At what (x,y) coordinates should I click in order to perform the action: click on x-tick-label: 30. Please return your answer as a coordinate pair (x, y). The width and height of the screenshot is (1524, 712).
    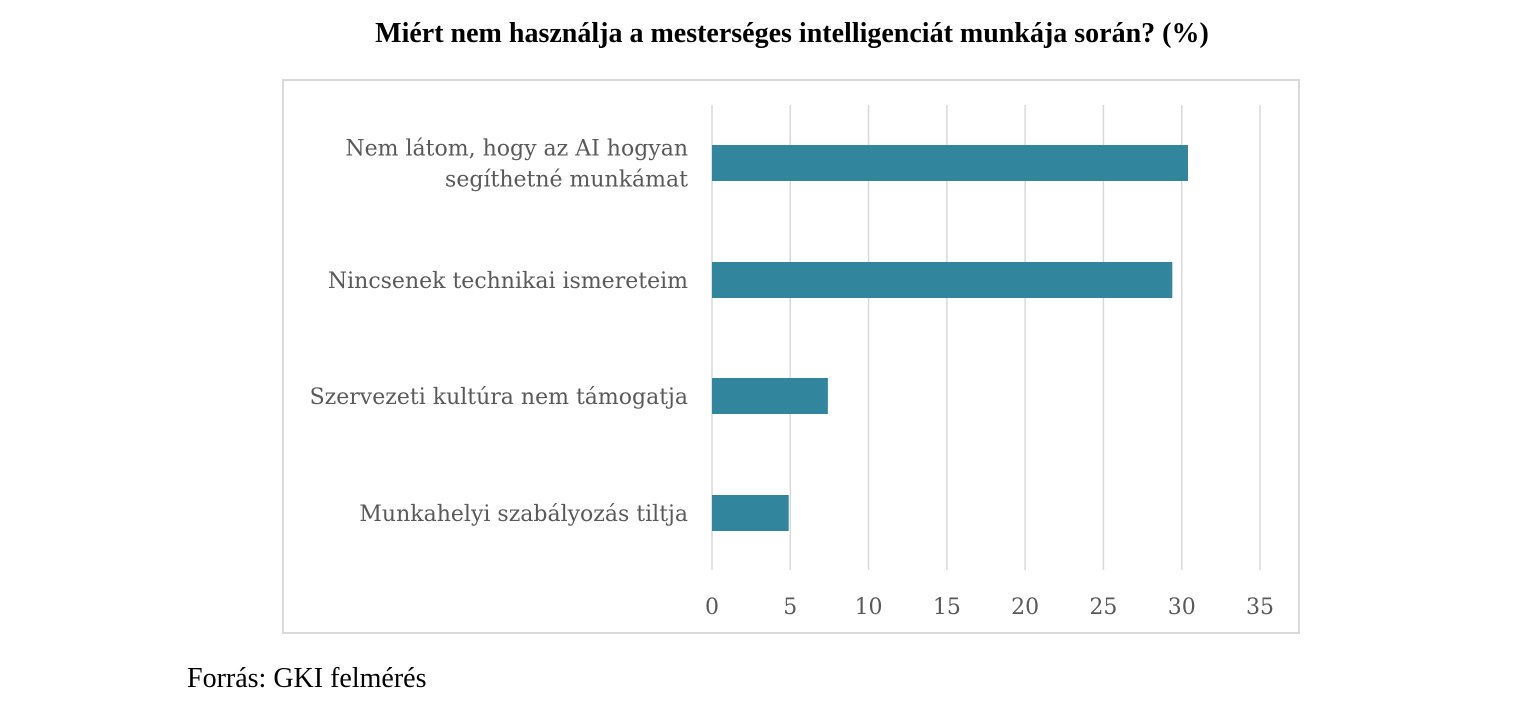
    Looking at the image, I should click on (1182, 607).